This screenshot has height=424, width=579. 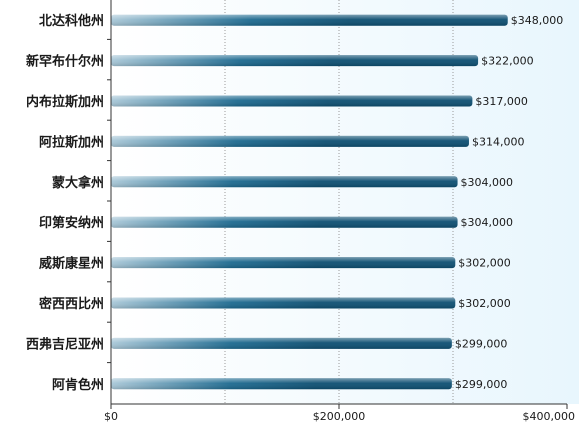 What do you see at coordinates (65, 102) in the screenshot?
I see `category-label: 内布拉斯加州` at bounding box center [65, 102].